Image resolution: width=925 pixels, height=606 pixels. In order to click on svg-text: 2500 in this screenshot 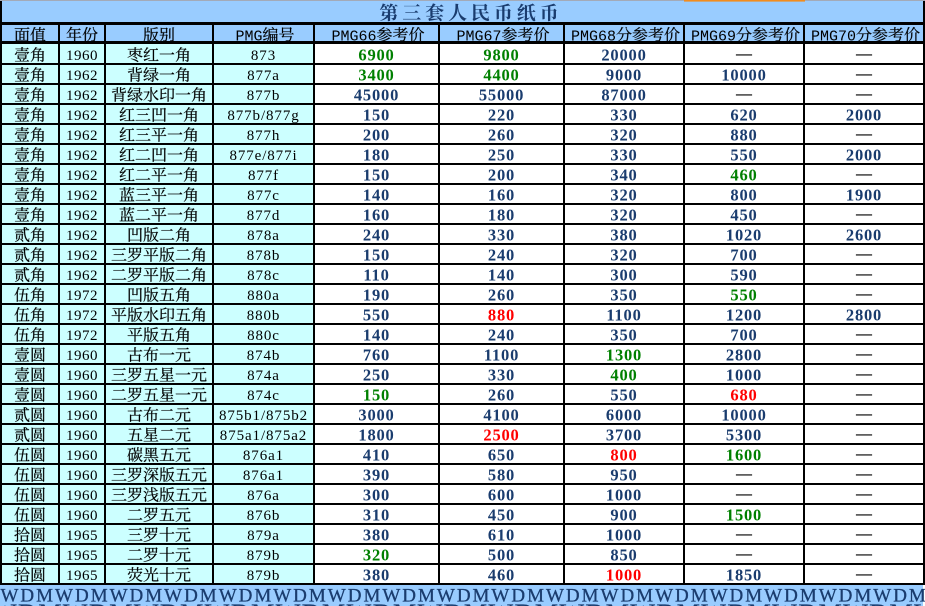, I will do `click(501, 435)`.